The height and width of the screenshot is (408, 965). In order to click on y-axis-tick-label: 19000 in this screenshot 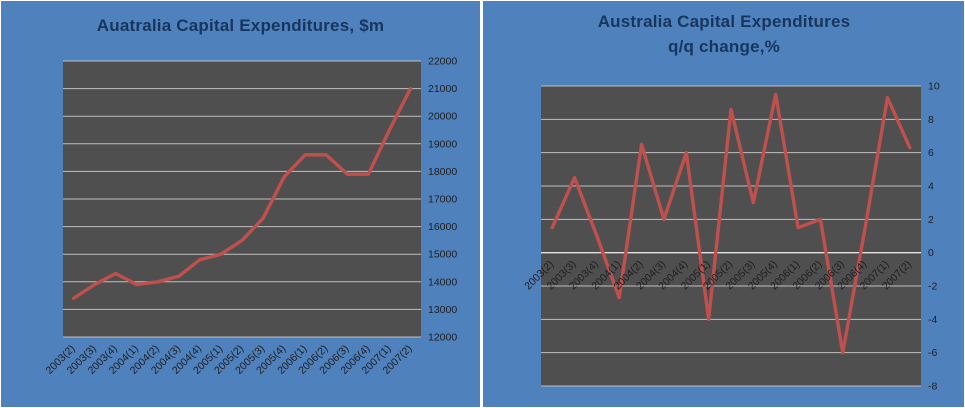, I will do `click(442, 144)`.